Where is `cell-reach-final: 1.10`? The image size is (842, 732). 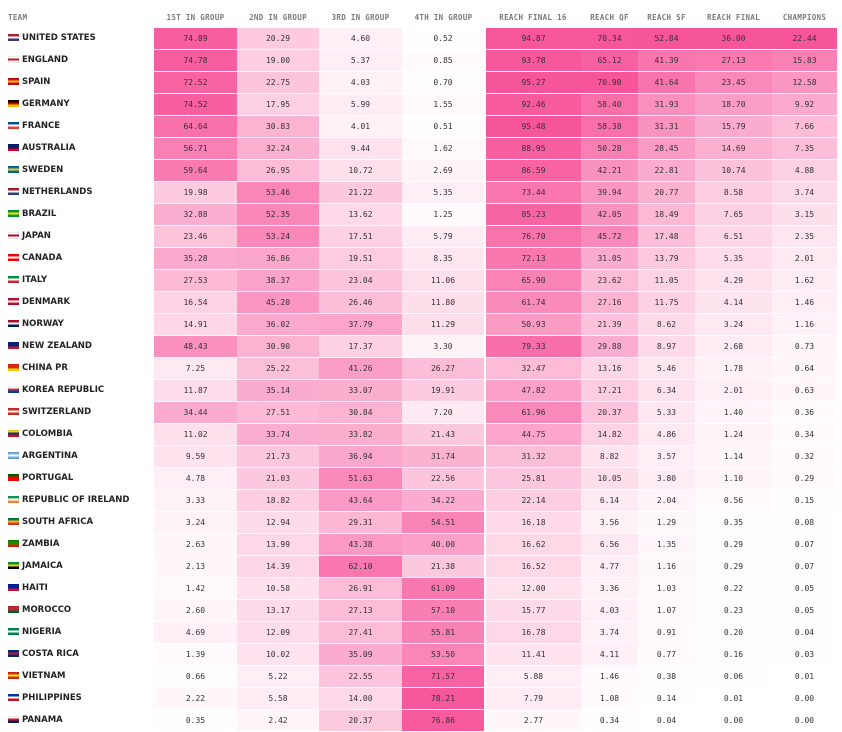 cell-reach-final: 1.10 is located at coordinates (733, 478).